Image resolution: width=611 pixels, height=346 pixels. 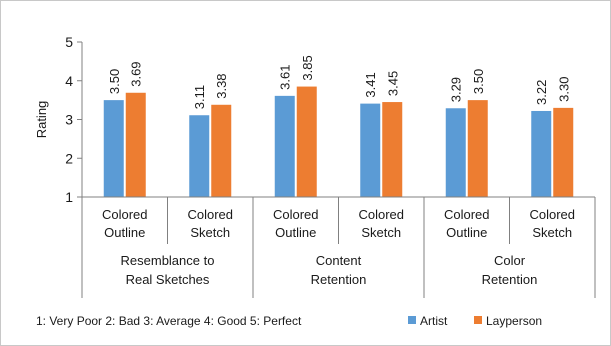 I want to click on bar-value-label: 3.45, so click(x=392, y=83).